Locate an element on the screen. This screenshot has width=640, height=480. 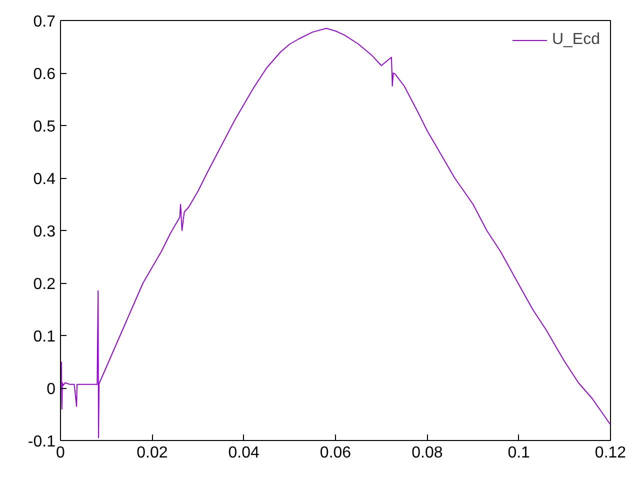
x-tick-label: 0.02 is located at coordinates (152, 453).